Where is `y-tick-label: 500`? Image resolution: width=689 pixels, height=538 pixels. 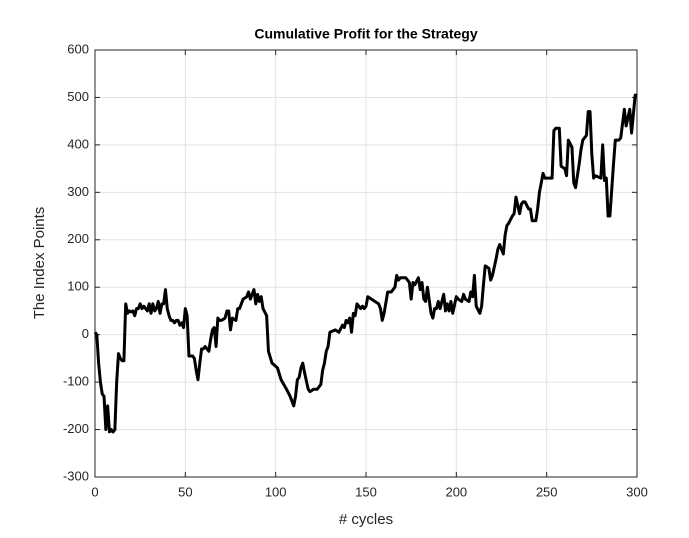 y-tick-label: 500 is located at coordinates (78, 96).